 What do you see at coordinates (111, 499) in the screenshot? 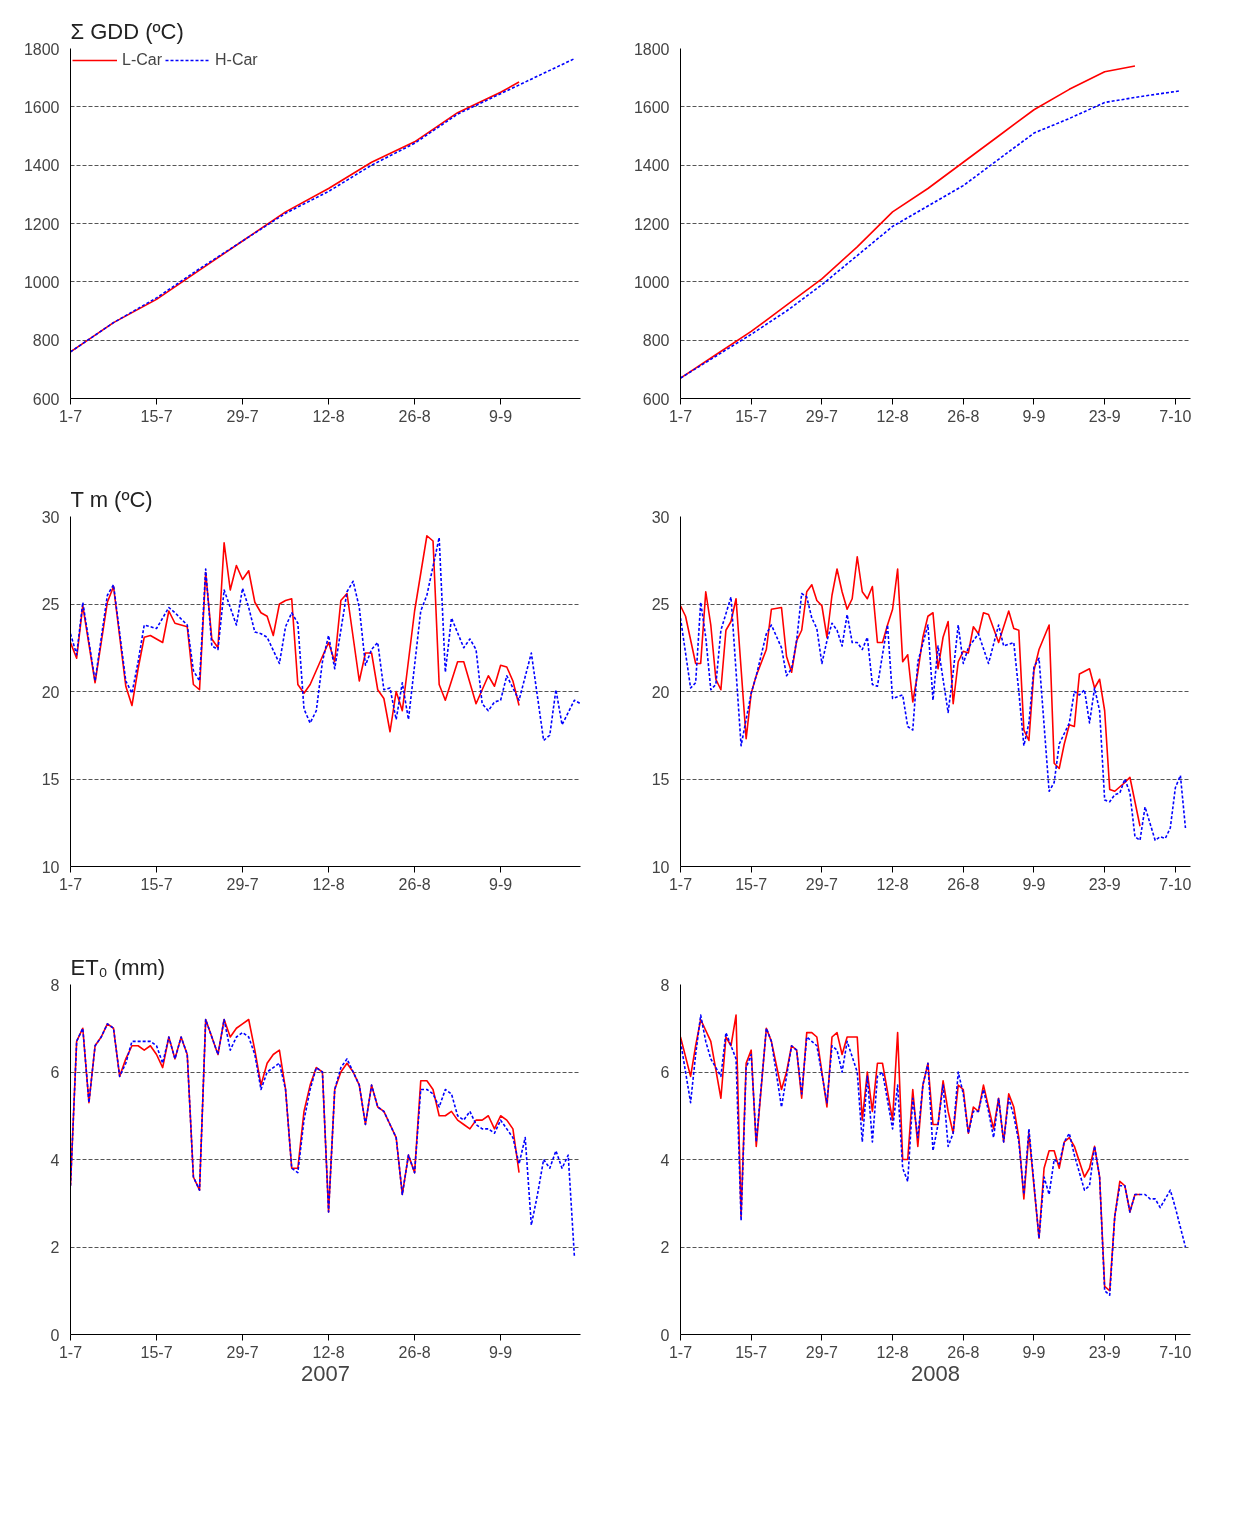
I see `y-axis-title: T m (ºC)` at bounding box center [111, 499].